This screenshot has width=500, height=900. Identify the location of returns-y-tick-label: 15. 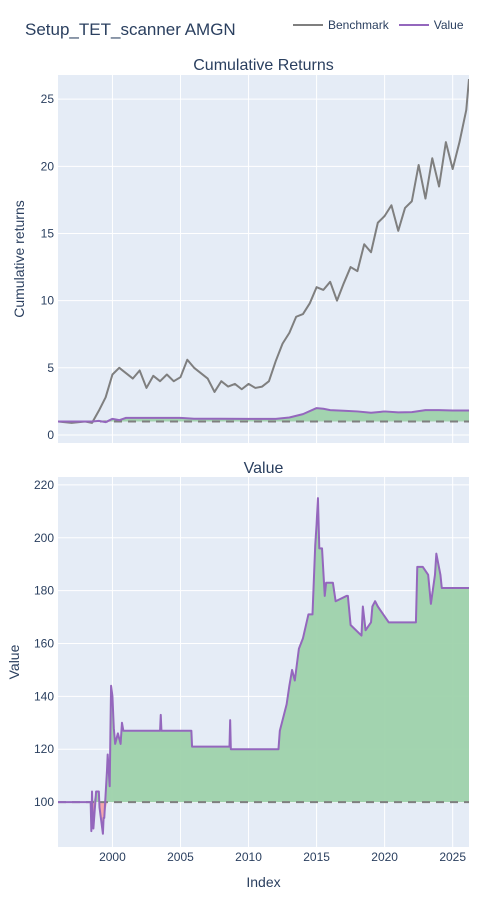
(48, 233).